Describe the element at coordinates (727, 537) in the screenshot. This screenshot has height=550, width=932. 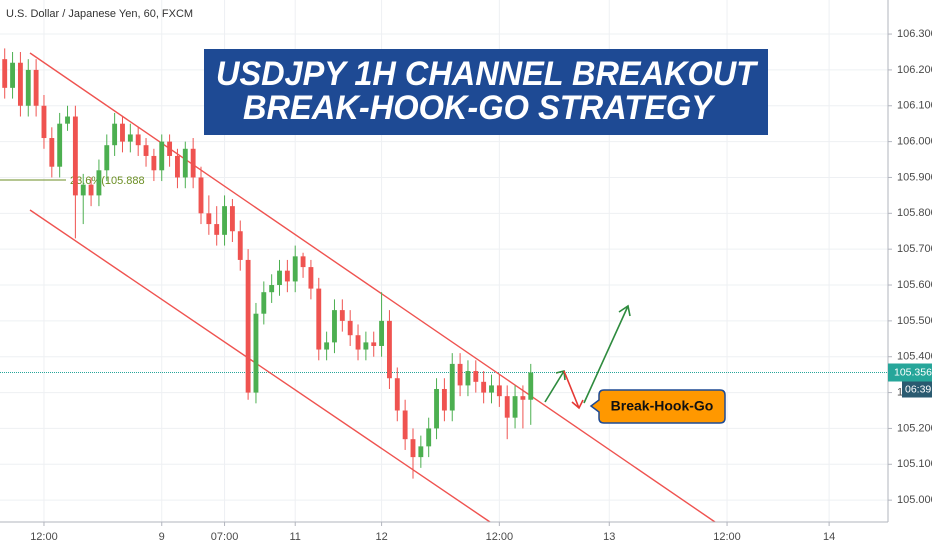
I see `x-tick-label: 12:00` at that location.